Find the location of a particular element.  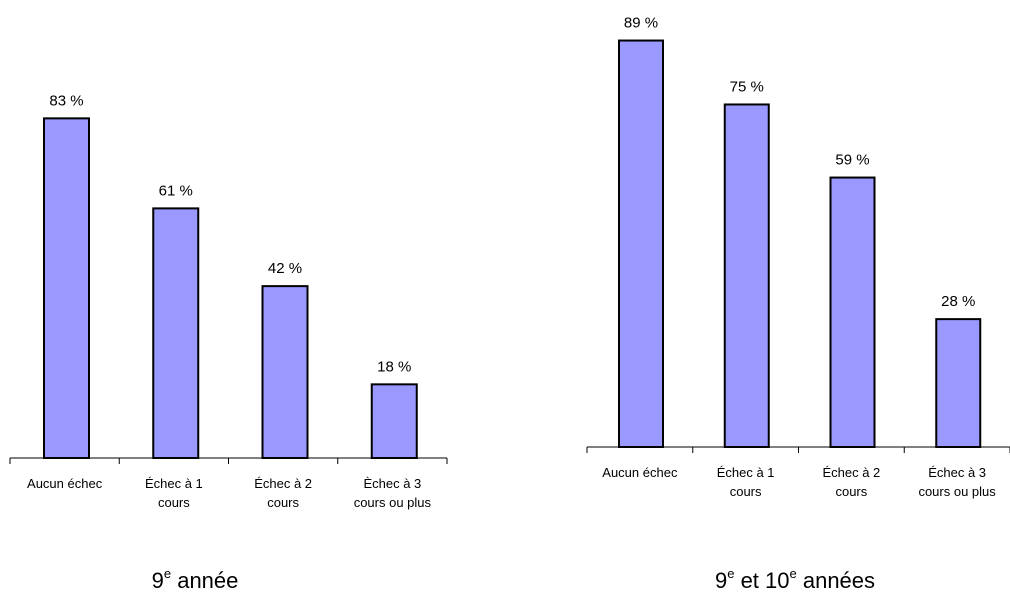

data-label: 83 % is located at coordinates (66, 100).